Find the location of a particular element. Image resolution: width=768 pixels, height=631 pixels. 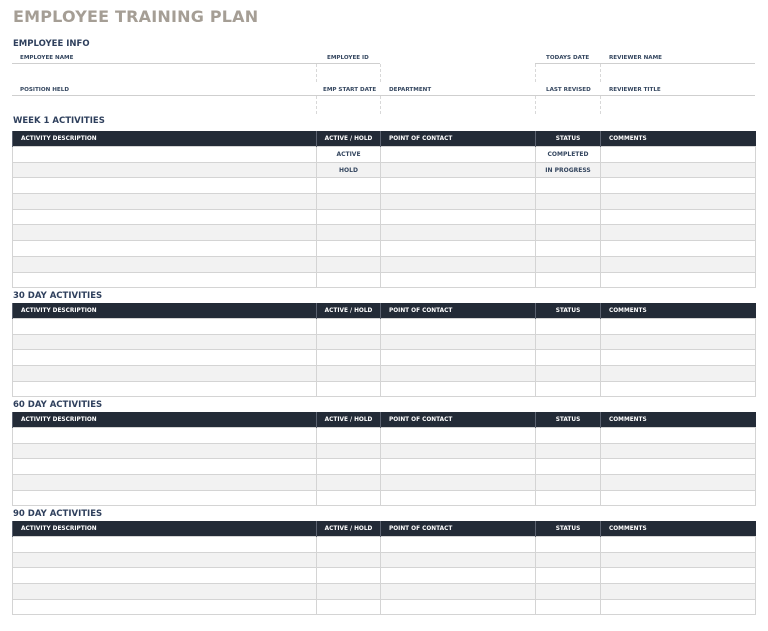

todays-date-field is located at coordinates (568, 73).